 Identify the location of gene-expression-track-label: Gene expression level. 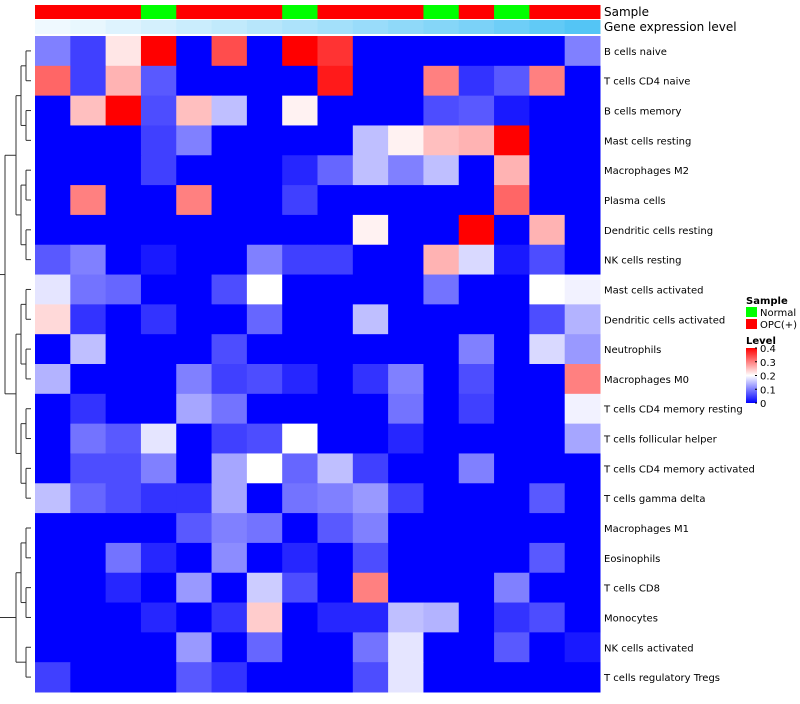
(670, 27).